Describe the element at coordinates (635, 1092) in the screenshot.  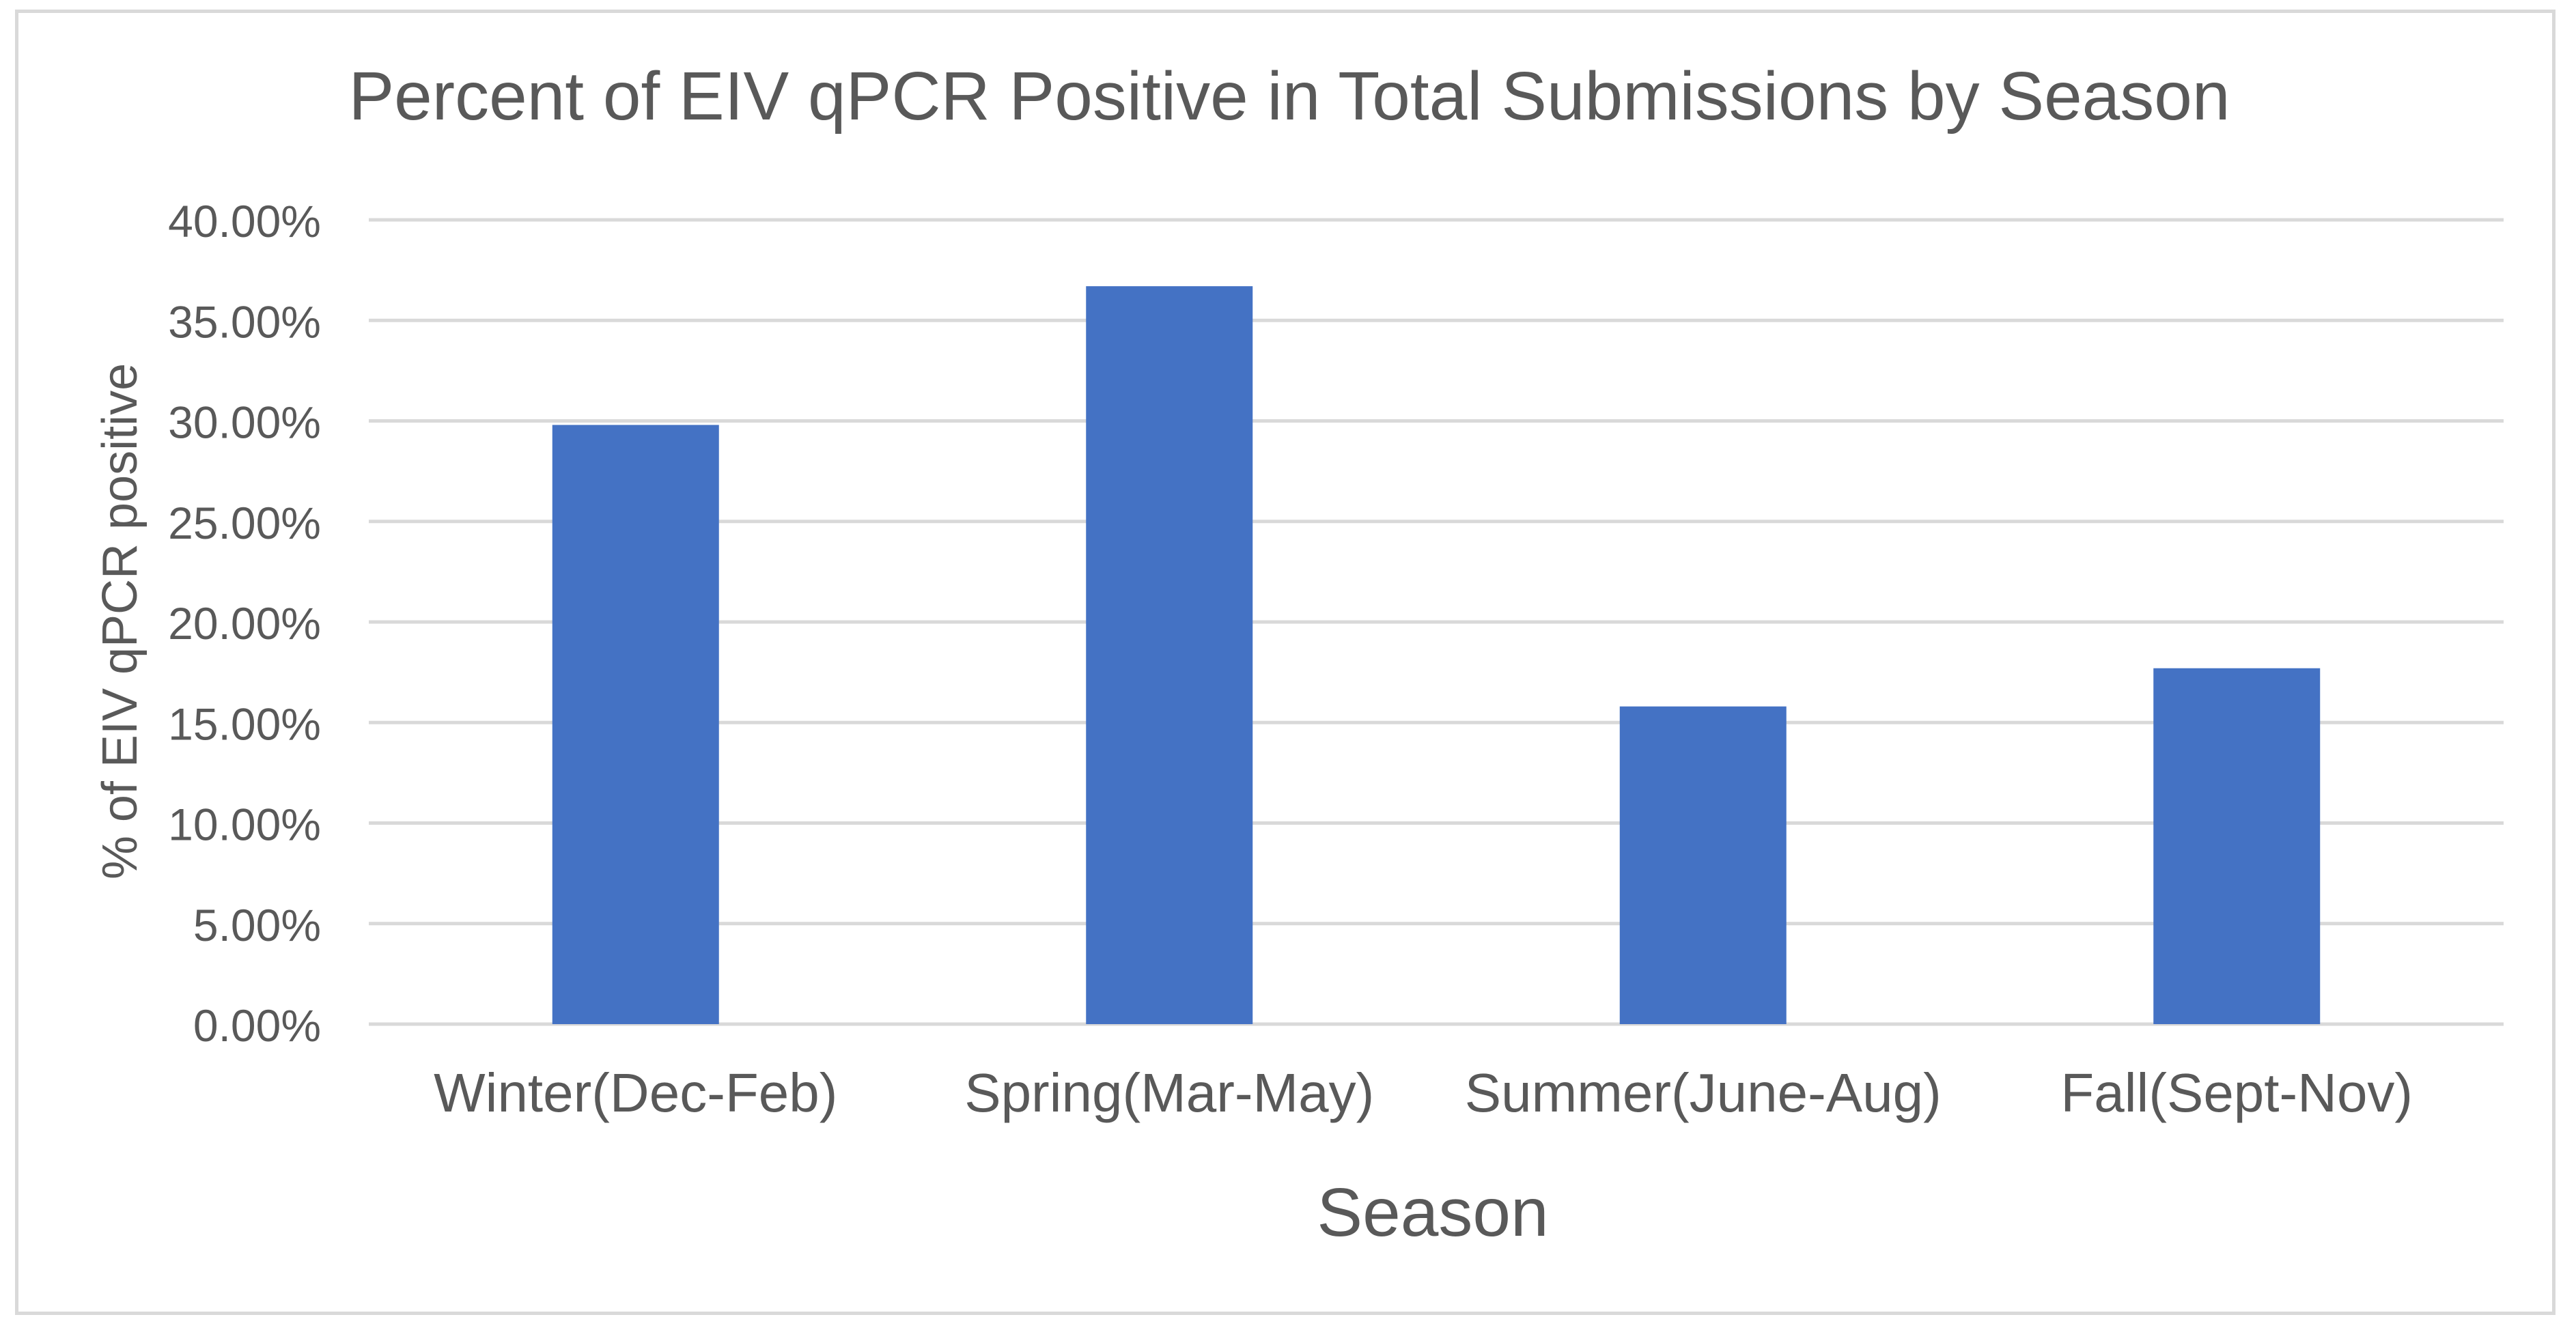
I see `x-tick-label: Winter(Dec-Feb)` at that location.